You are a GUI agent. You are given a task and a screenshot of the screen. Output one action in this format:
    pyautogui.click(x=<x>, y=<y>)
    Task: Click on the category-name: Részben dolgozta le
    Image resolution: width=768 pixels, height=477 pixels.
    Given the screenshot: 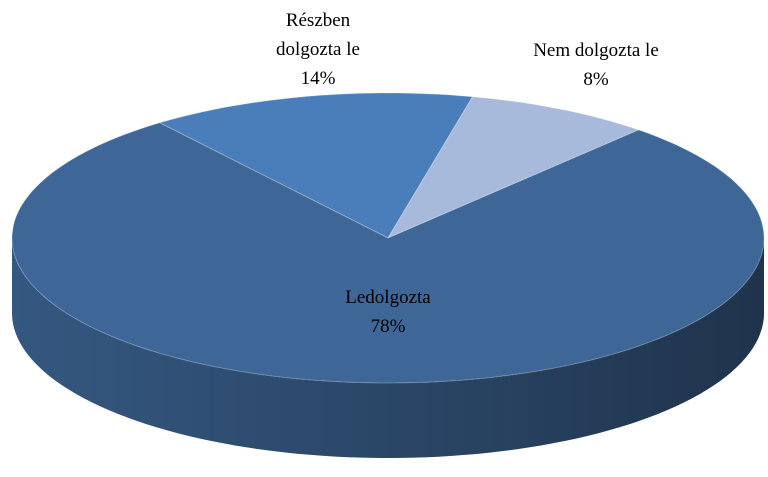 What is the action you would take?
    pyautogui.click(x=318, y=35)
    